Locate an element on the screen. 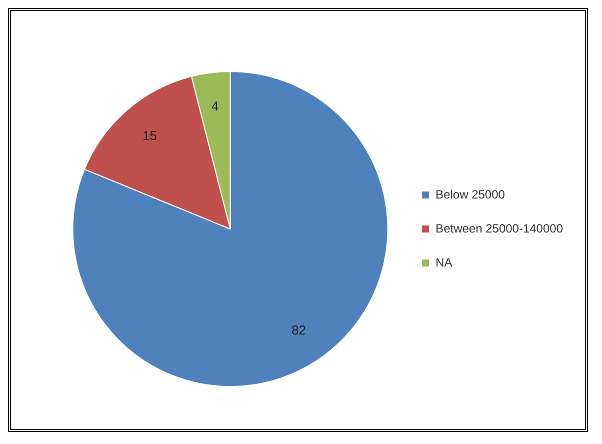  data-label: 15 is located at coordinates (149, 135).